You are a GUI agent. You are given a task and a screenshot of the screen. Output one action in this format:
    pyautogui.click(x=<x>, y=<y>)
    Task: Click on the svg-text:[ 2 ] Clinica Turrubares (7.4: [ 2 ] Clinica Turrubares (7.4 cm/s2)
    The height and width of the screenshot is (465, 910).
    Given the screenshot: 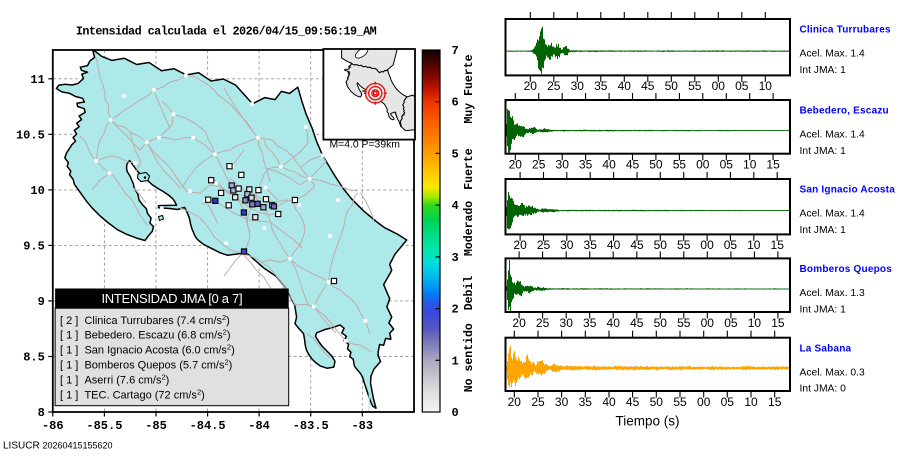 What is the action you would take?
    pyautogui.click(x=145, y=320)
    